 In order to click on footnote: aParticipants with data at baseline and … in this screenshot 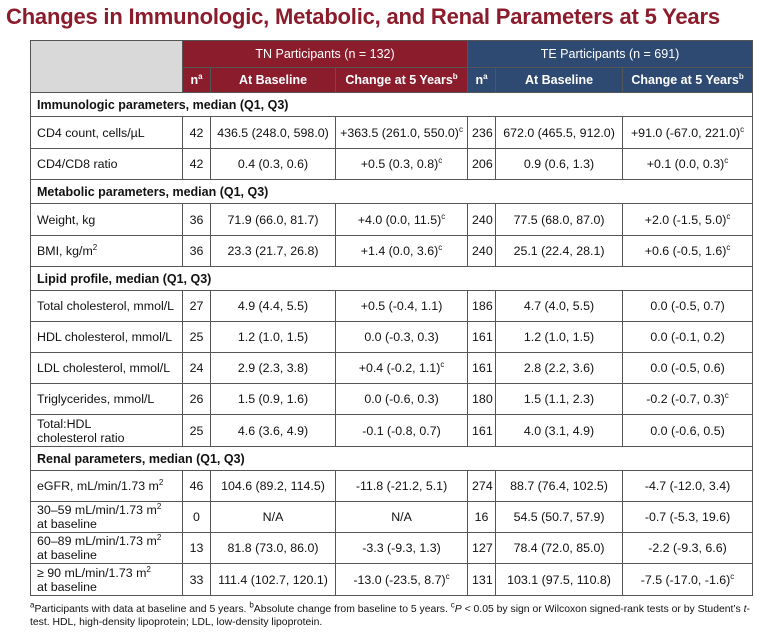, I will do `click(390, 614)`.